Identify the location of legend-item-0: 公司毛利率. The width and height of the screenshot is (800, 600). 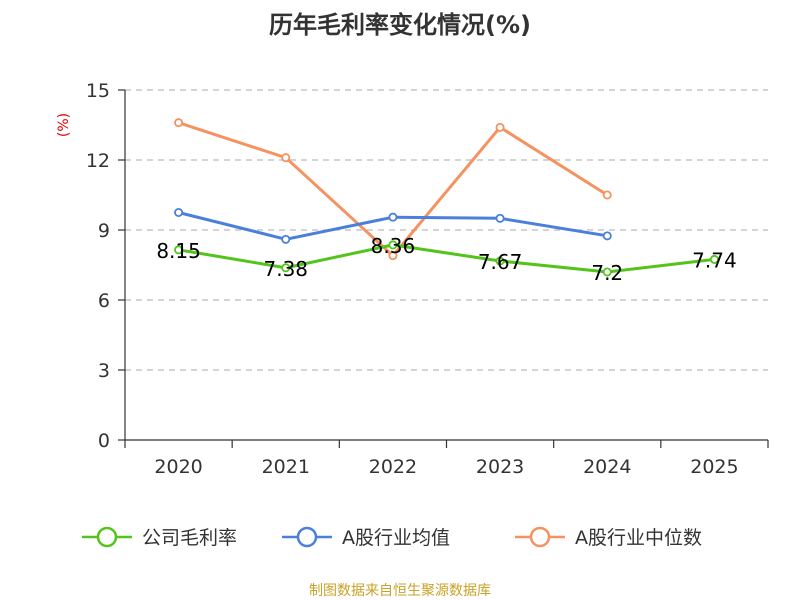
(159, 537).